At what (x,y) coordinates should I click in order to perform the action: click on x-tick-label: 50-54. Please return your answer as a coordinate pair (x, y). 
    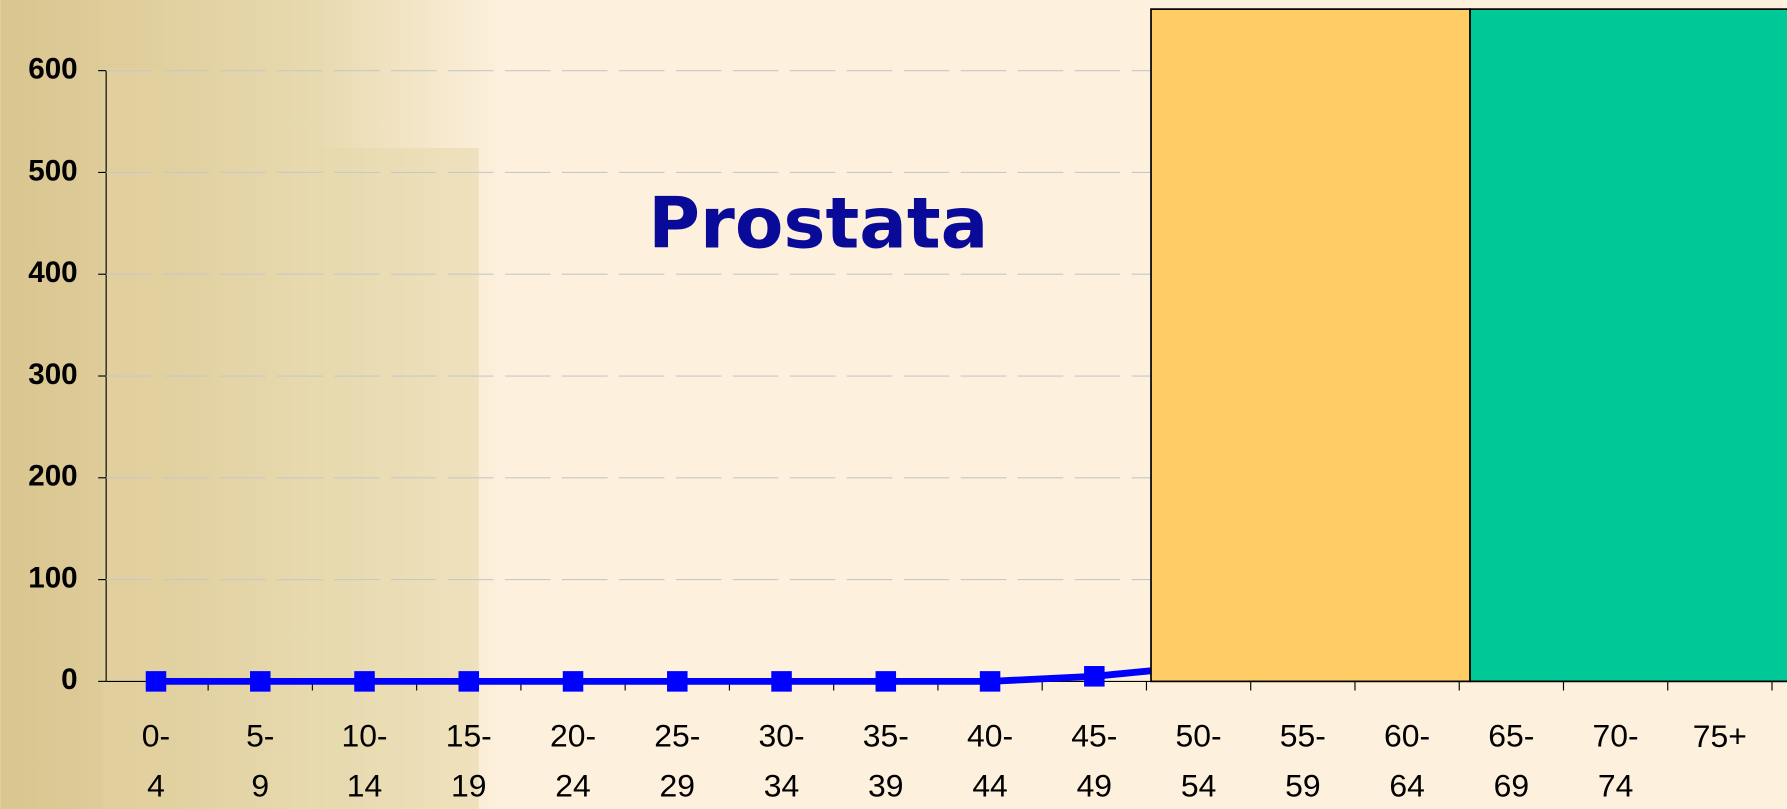
    Looking at the image, I should click on (1199, 761).